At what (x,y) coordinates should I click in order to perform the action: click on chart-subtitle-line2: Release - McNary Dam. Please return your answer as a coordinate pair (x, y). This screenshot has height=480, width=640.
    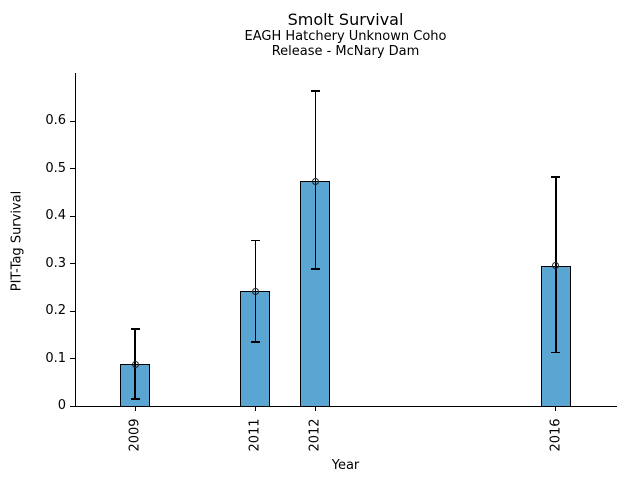
    Looking at the image, I should click on (345, 51).